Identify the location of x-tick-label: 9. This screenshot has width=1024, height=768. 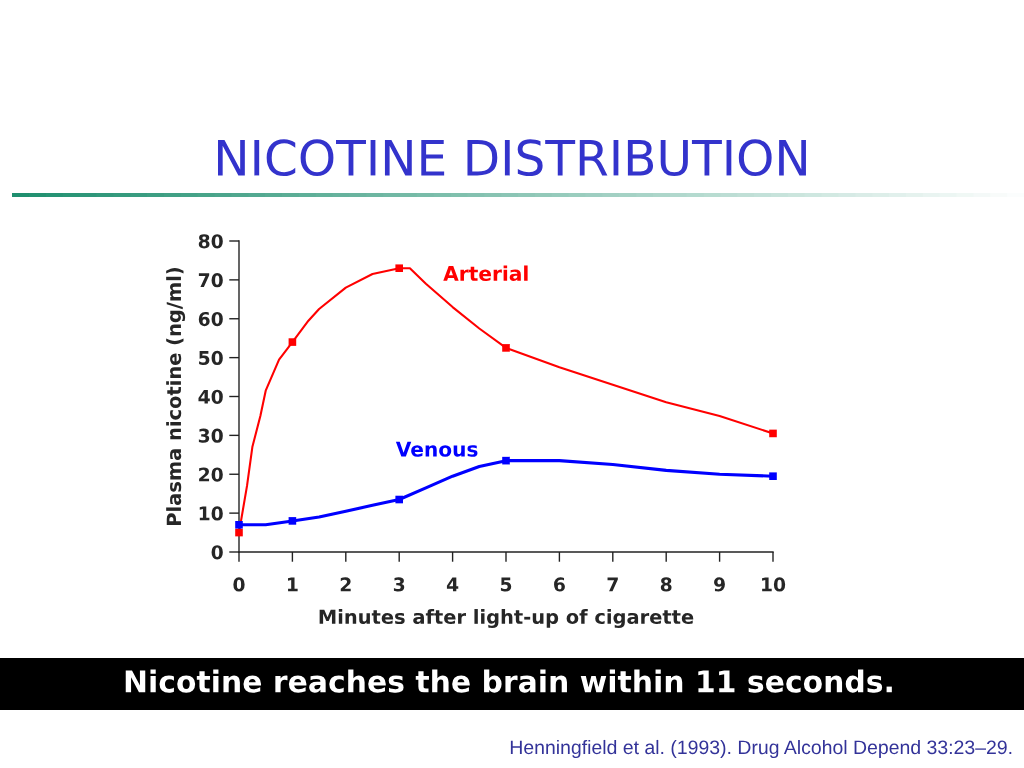
(719, 584).